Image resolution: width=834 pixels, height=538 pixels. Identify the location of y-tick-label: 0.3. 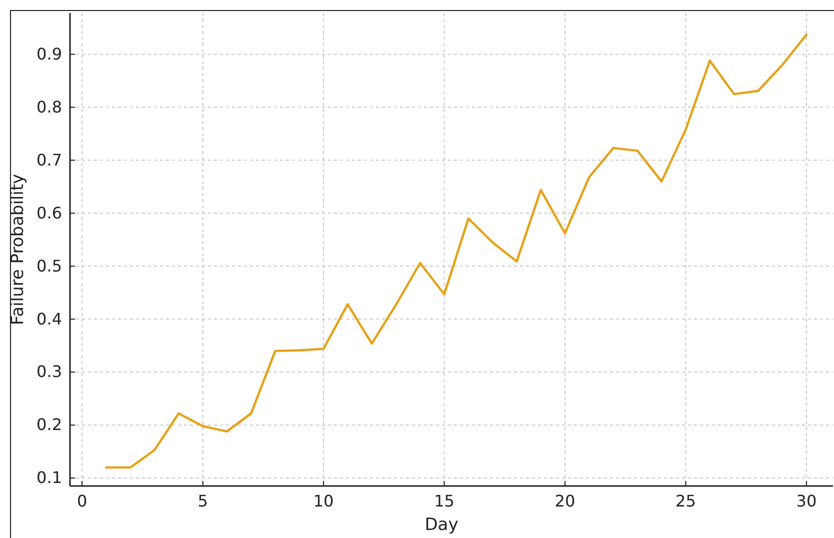
(49, 372).